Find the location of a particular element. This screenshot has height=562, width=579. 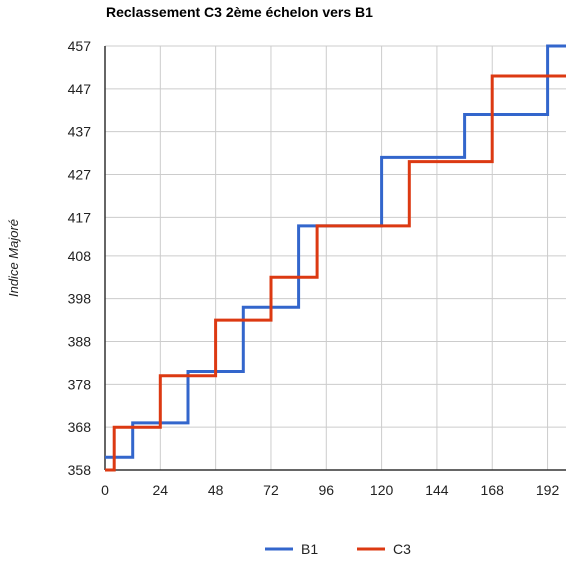

y-tick-label: 358 is located at coordinates (80, 470).